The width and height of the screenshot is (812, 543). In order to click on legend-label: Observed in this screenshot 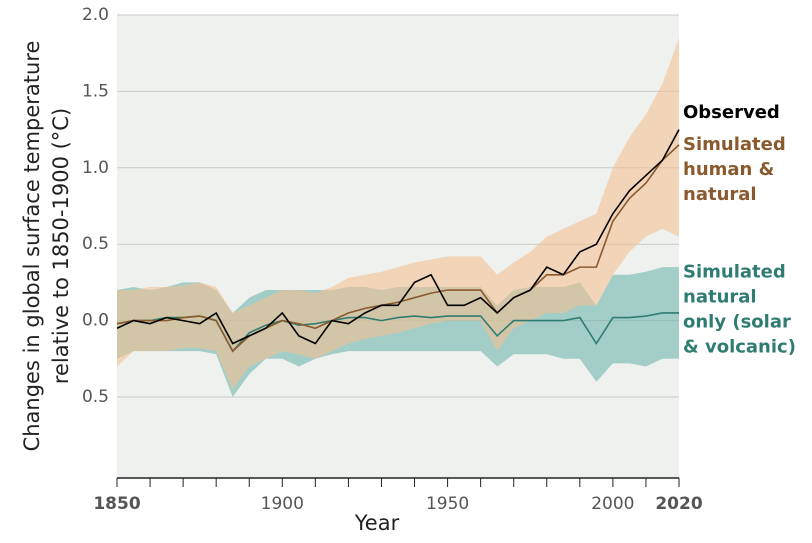, I will do `click(731, 112)`.